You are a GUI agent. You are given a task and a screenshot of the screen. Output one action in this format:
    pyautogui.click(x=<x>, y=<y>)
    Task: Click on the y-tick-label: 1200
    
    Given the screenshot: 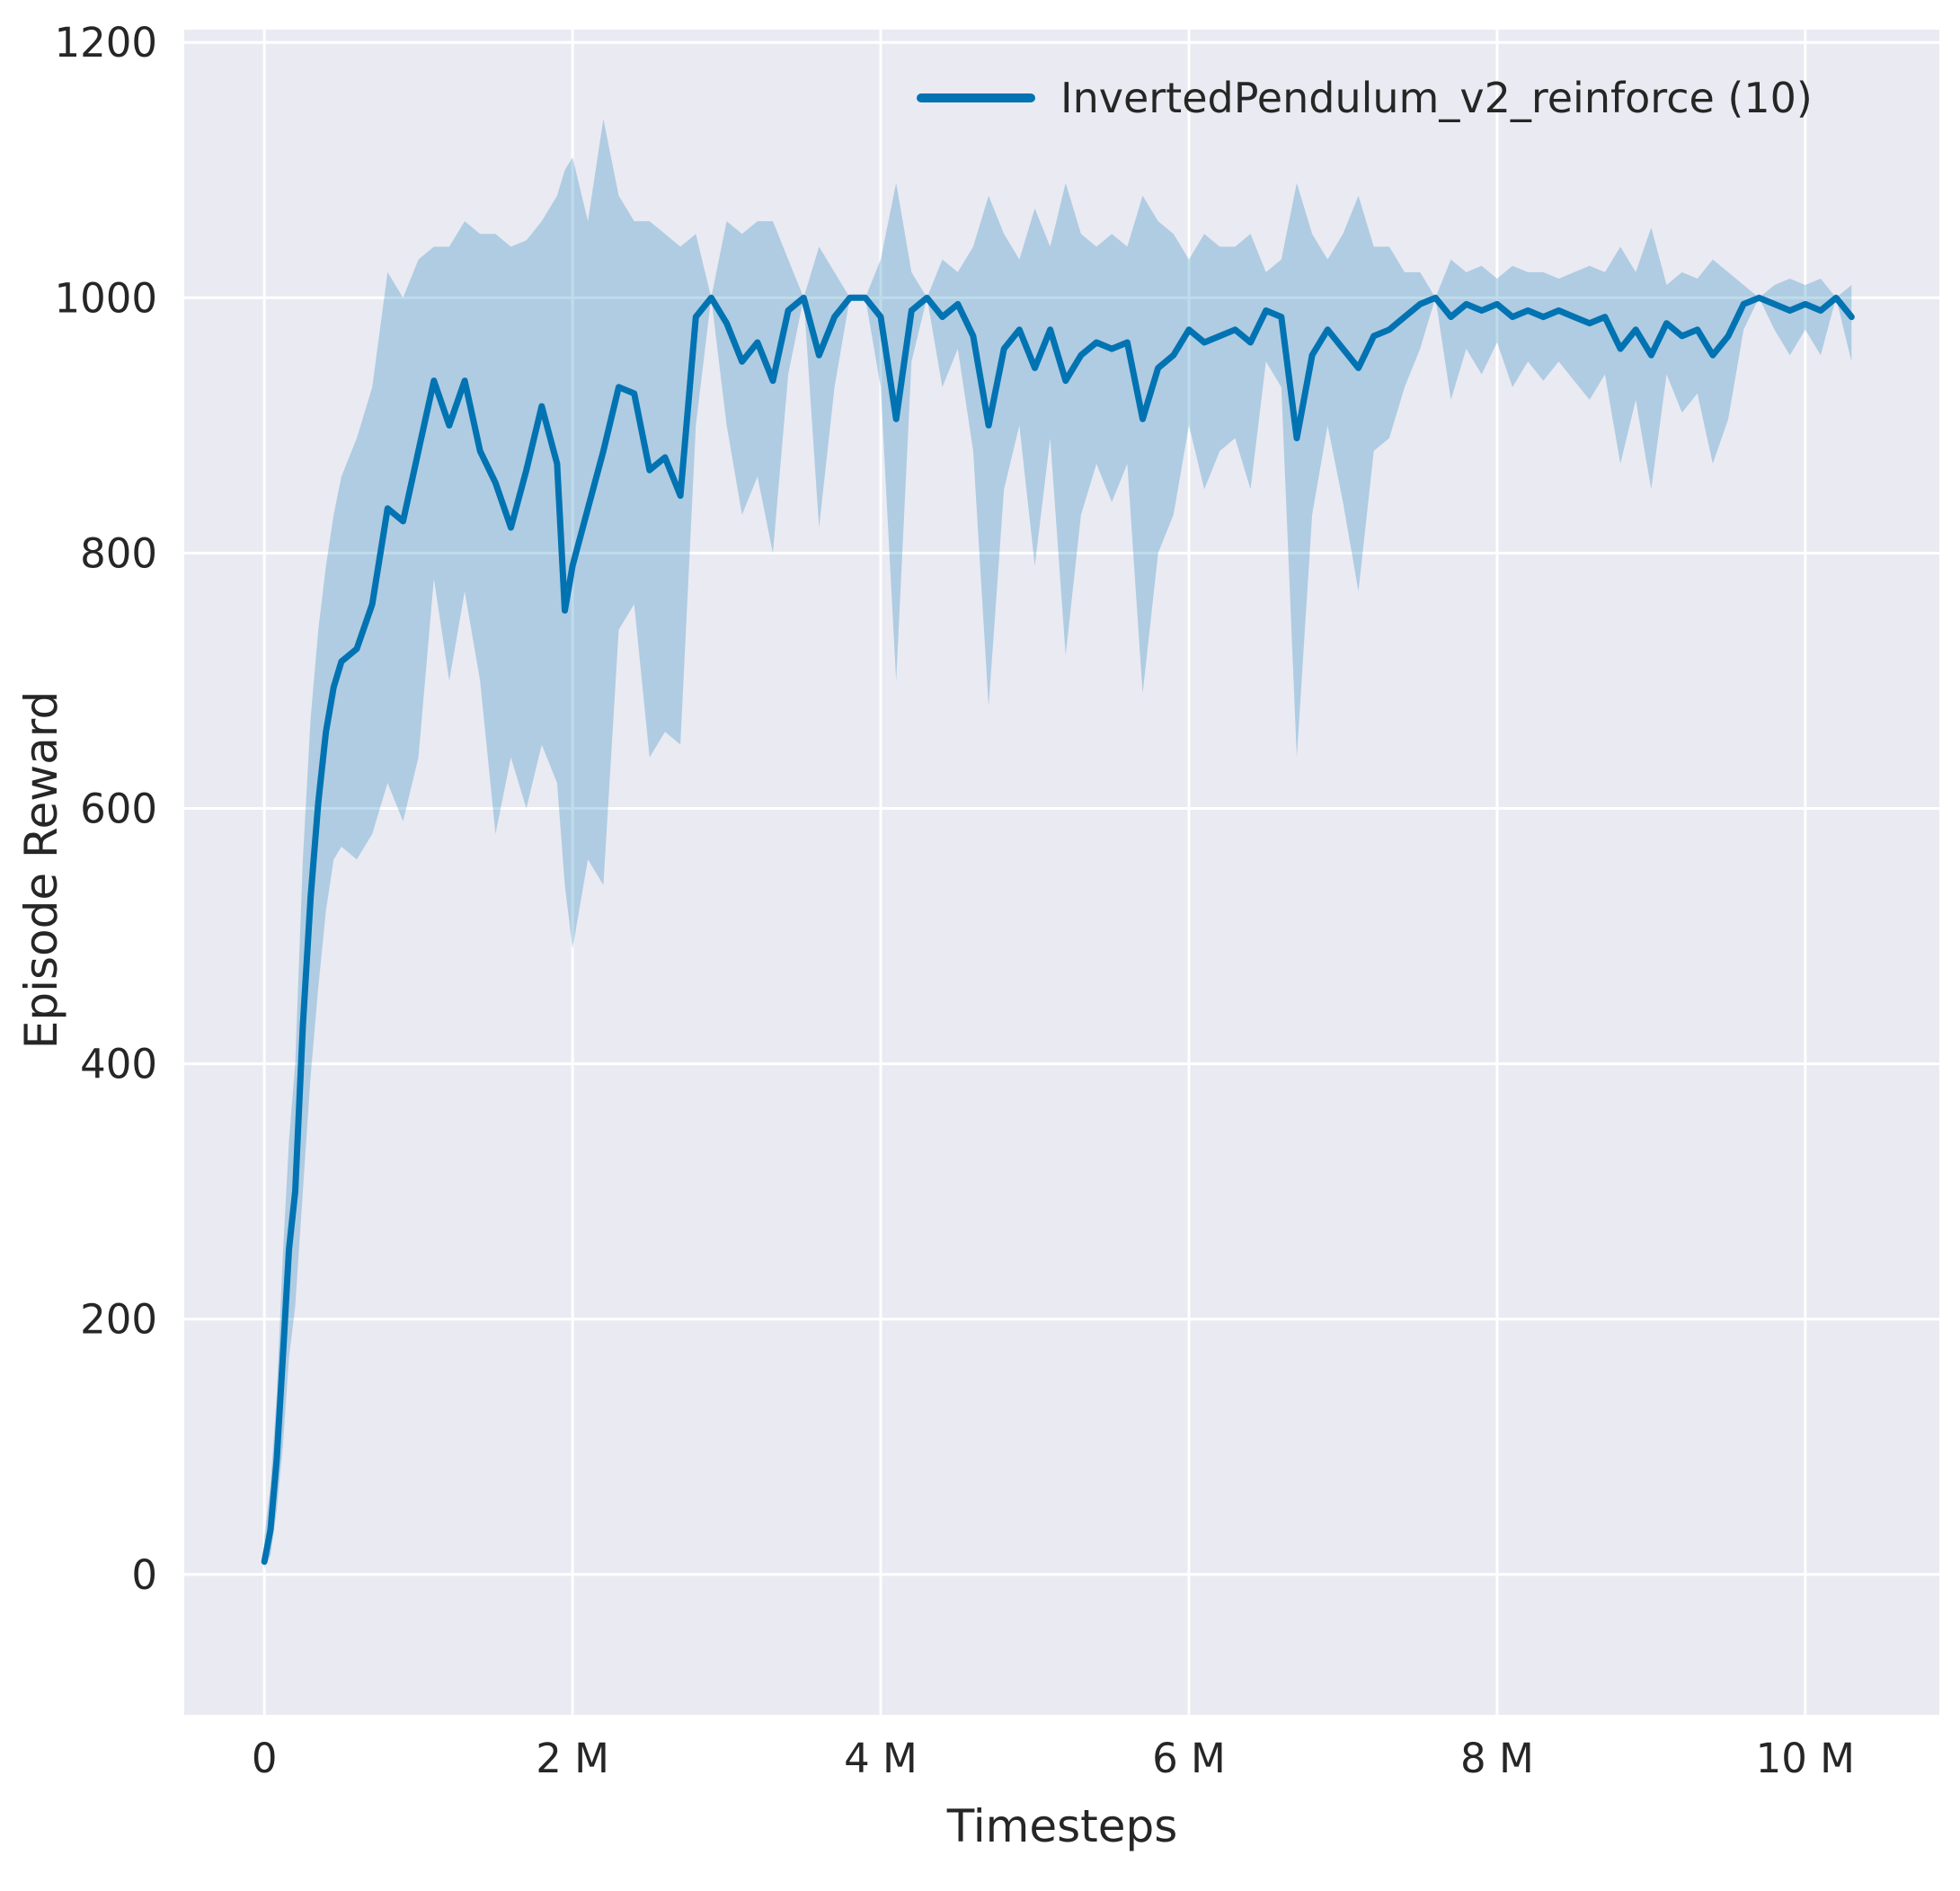 What is the action you would take?
    pyautogui.click(x=105, y=43)
    